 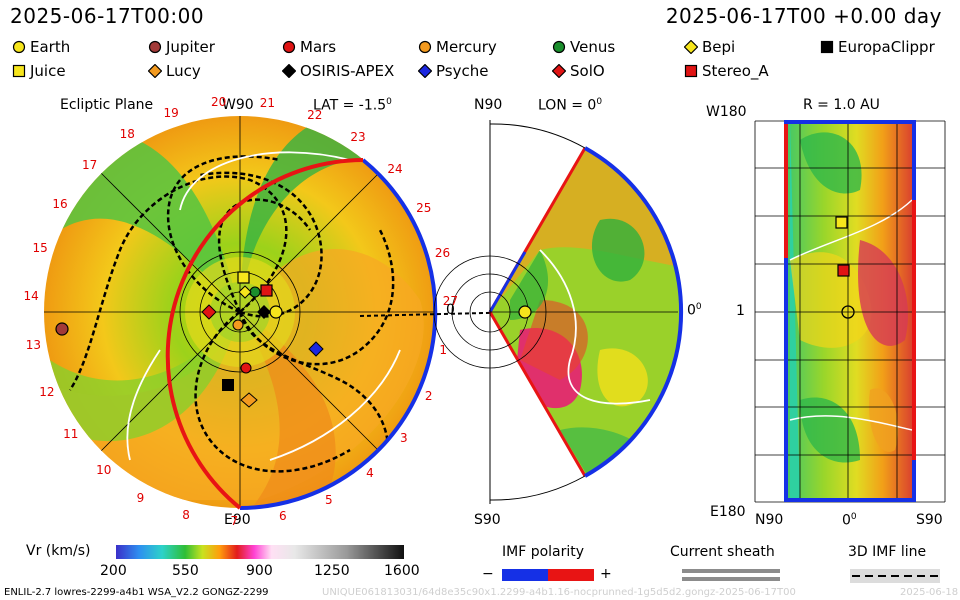 I want to click on legend-label: Lucy, so click(x=183, y=71).